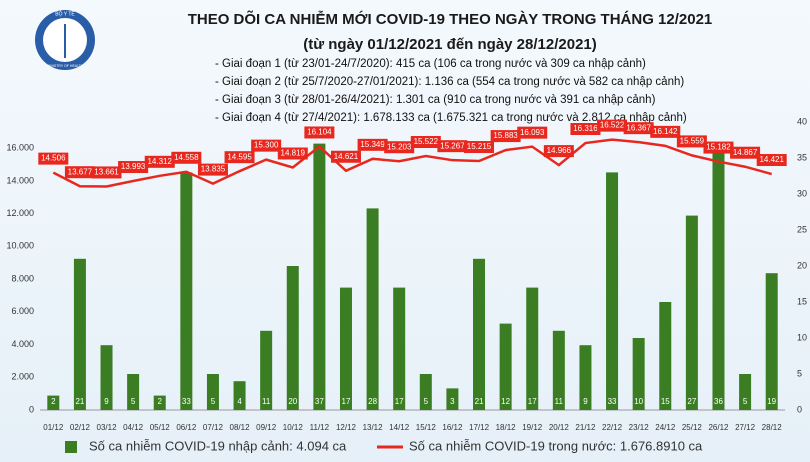 The width and height of the screenshot is (810, 462). I want to click on data-label: 14.621, so click(346, 156).